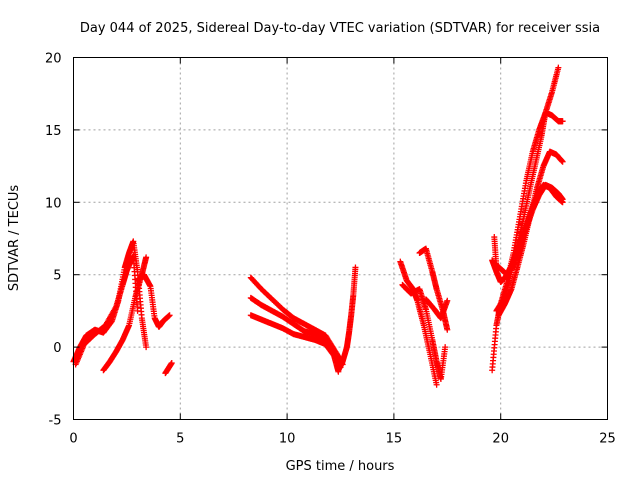  What do you see at coordinates (495, 252) in the screenshot?
I see `series-sat-s` at bounding box center [495, 252].